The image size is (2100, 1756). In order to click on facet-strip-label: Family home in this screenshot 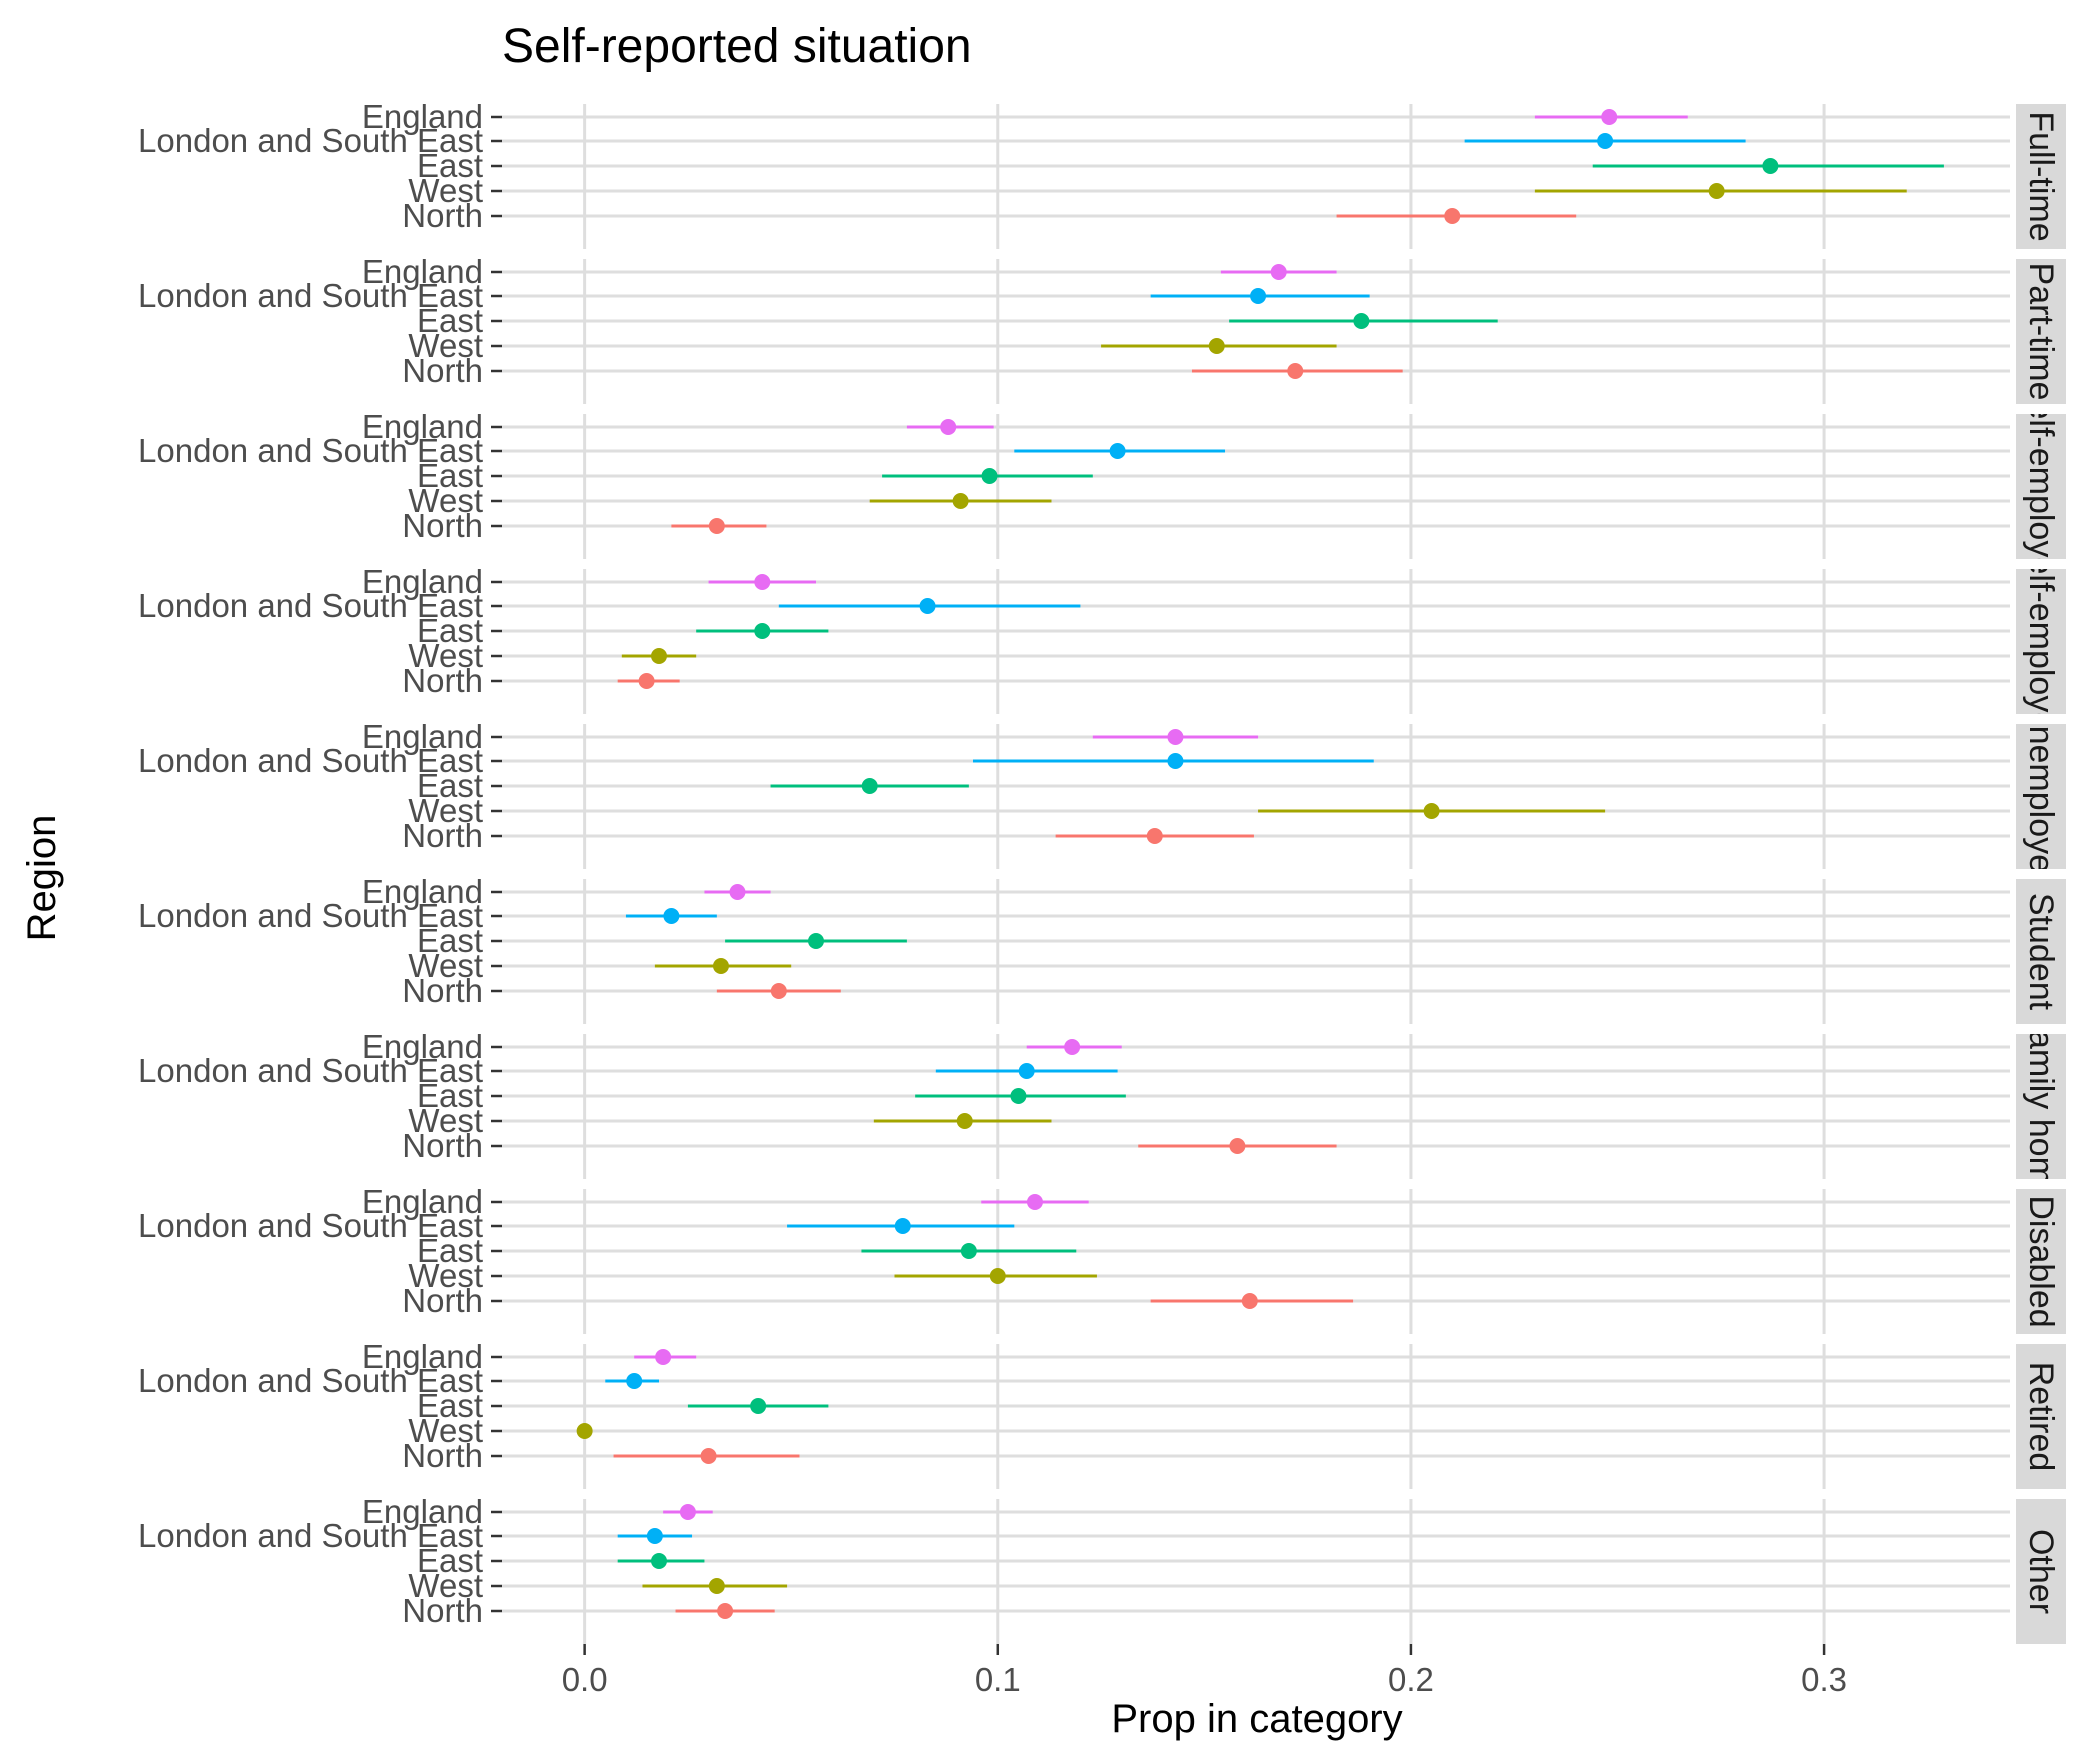, I will do `click(2041, 1106)`.